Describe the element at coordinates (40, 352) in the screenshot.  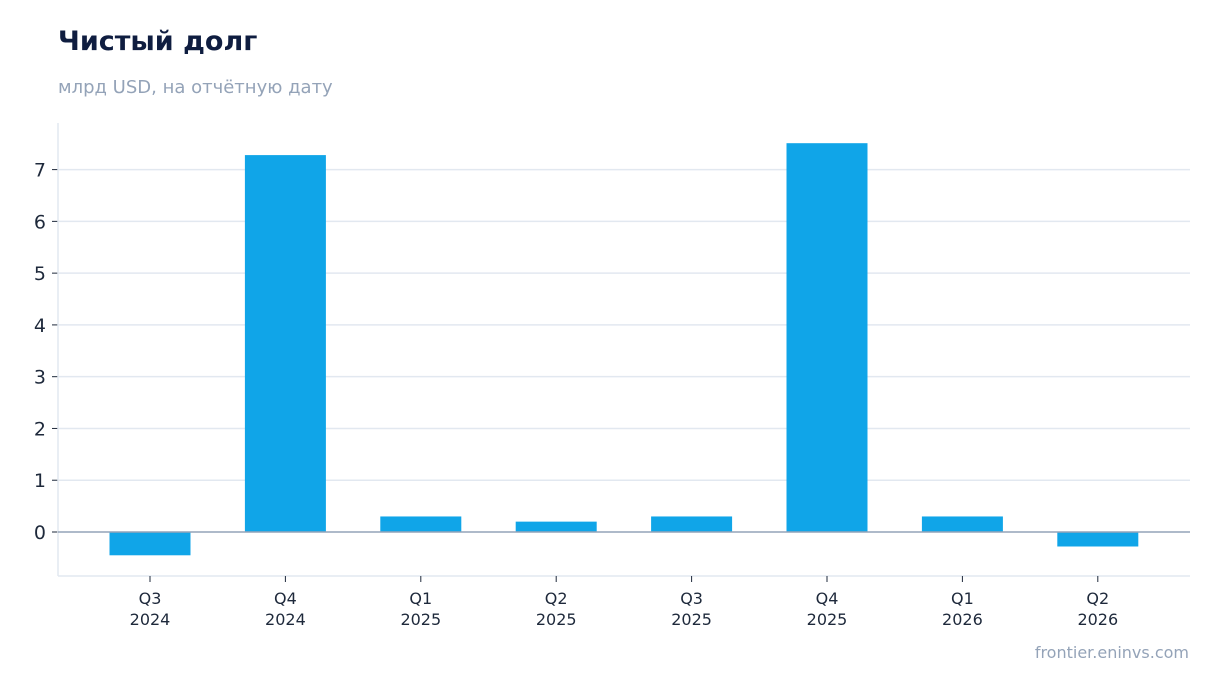
I see `y-tick-labels: 0 1 2 3 4 5 6 7` at that location.